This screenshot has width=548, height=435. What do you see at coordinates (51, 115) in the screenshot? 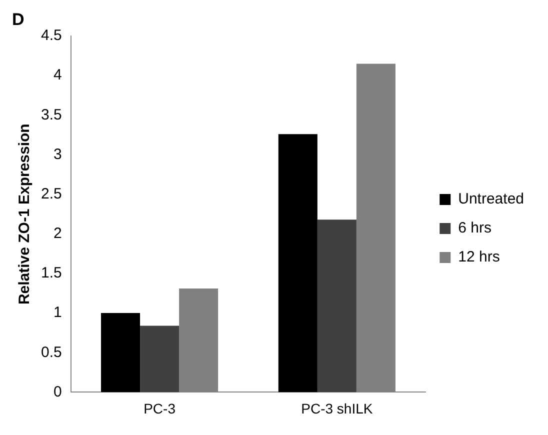
I see `y-tick-label: 3.5` at bounding box center [51, 115].